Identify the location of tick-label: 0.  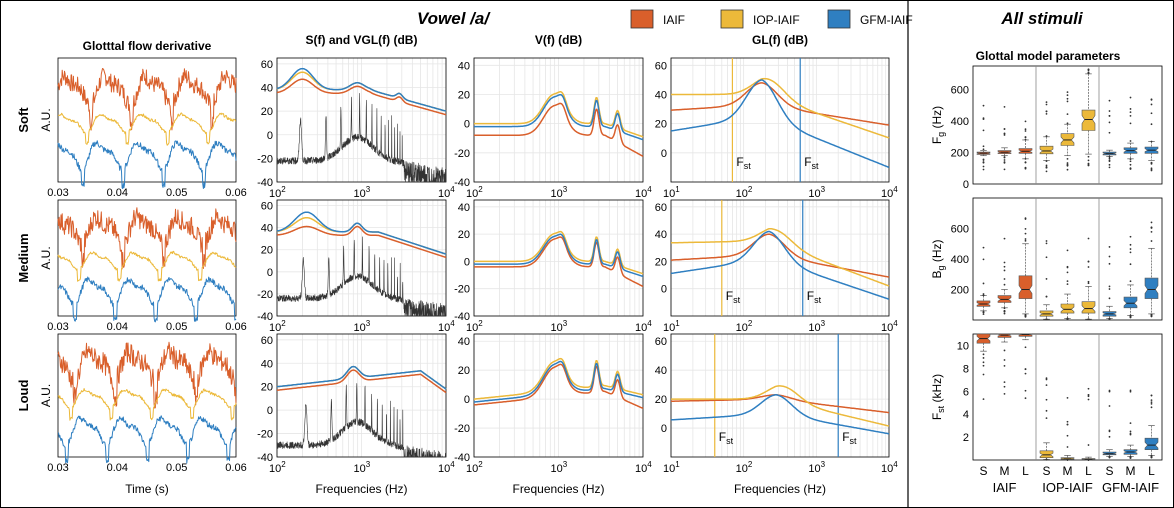
(966, 185).